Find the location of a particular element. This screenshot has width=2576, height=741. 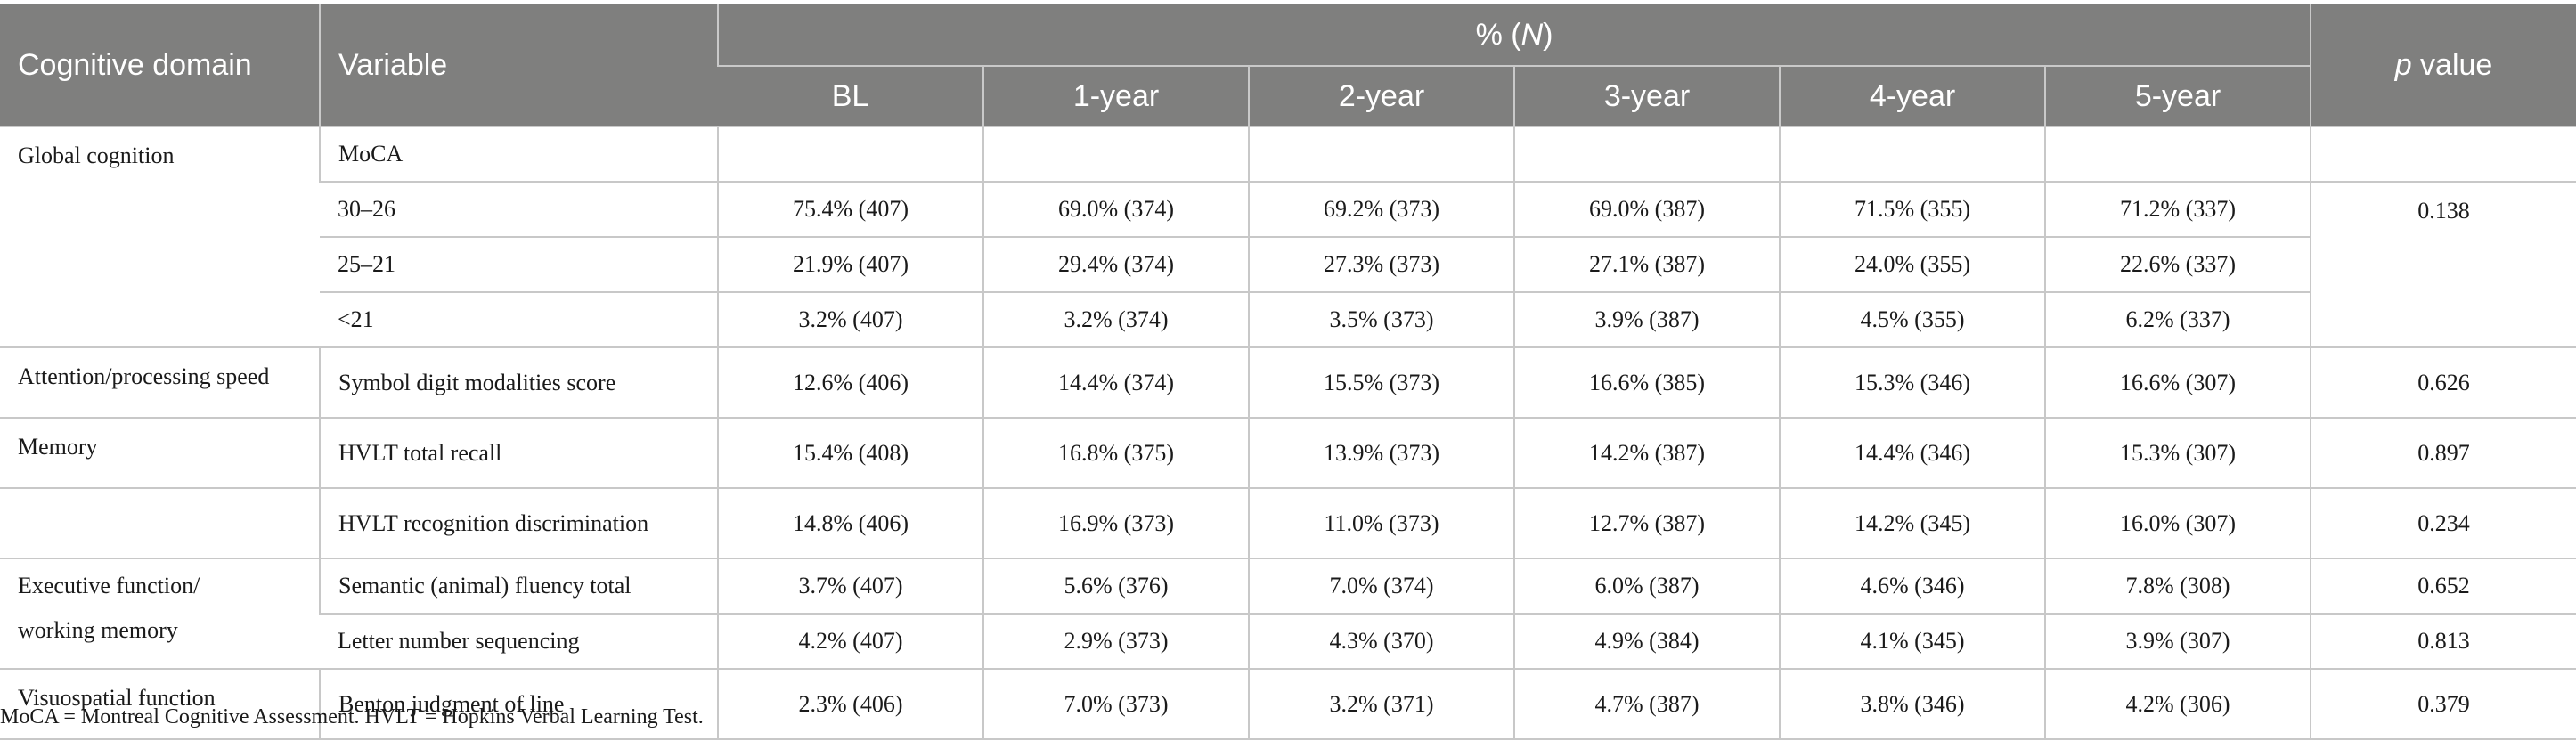

header-variable: Variable is located at coordinates (518, 65).